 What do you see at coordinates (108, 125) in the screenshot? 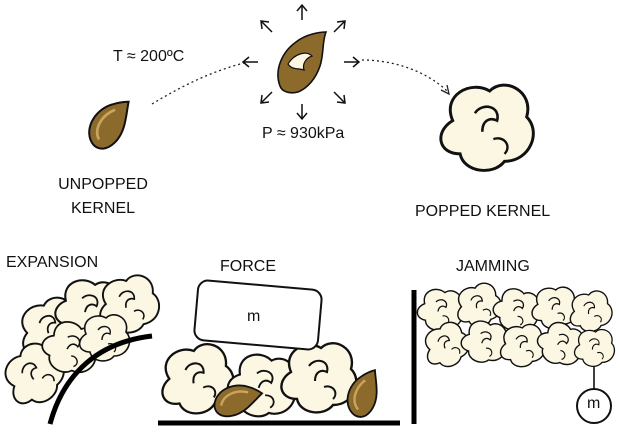
I see `unpopped-kernel-icon` at bounding box center [108, 125].